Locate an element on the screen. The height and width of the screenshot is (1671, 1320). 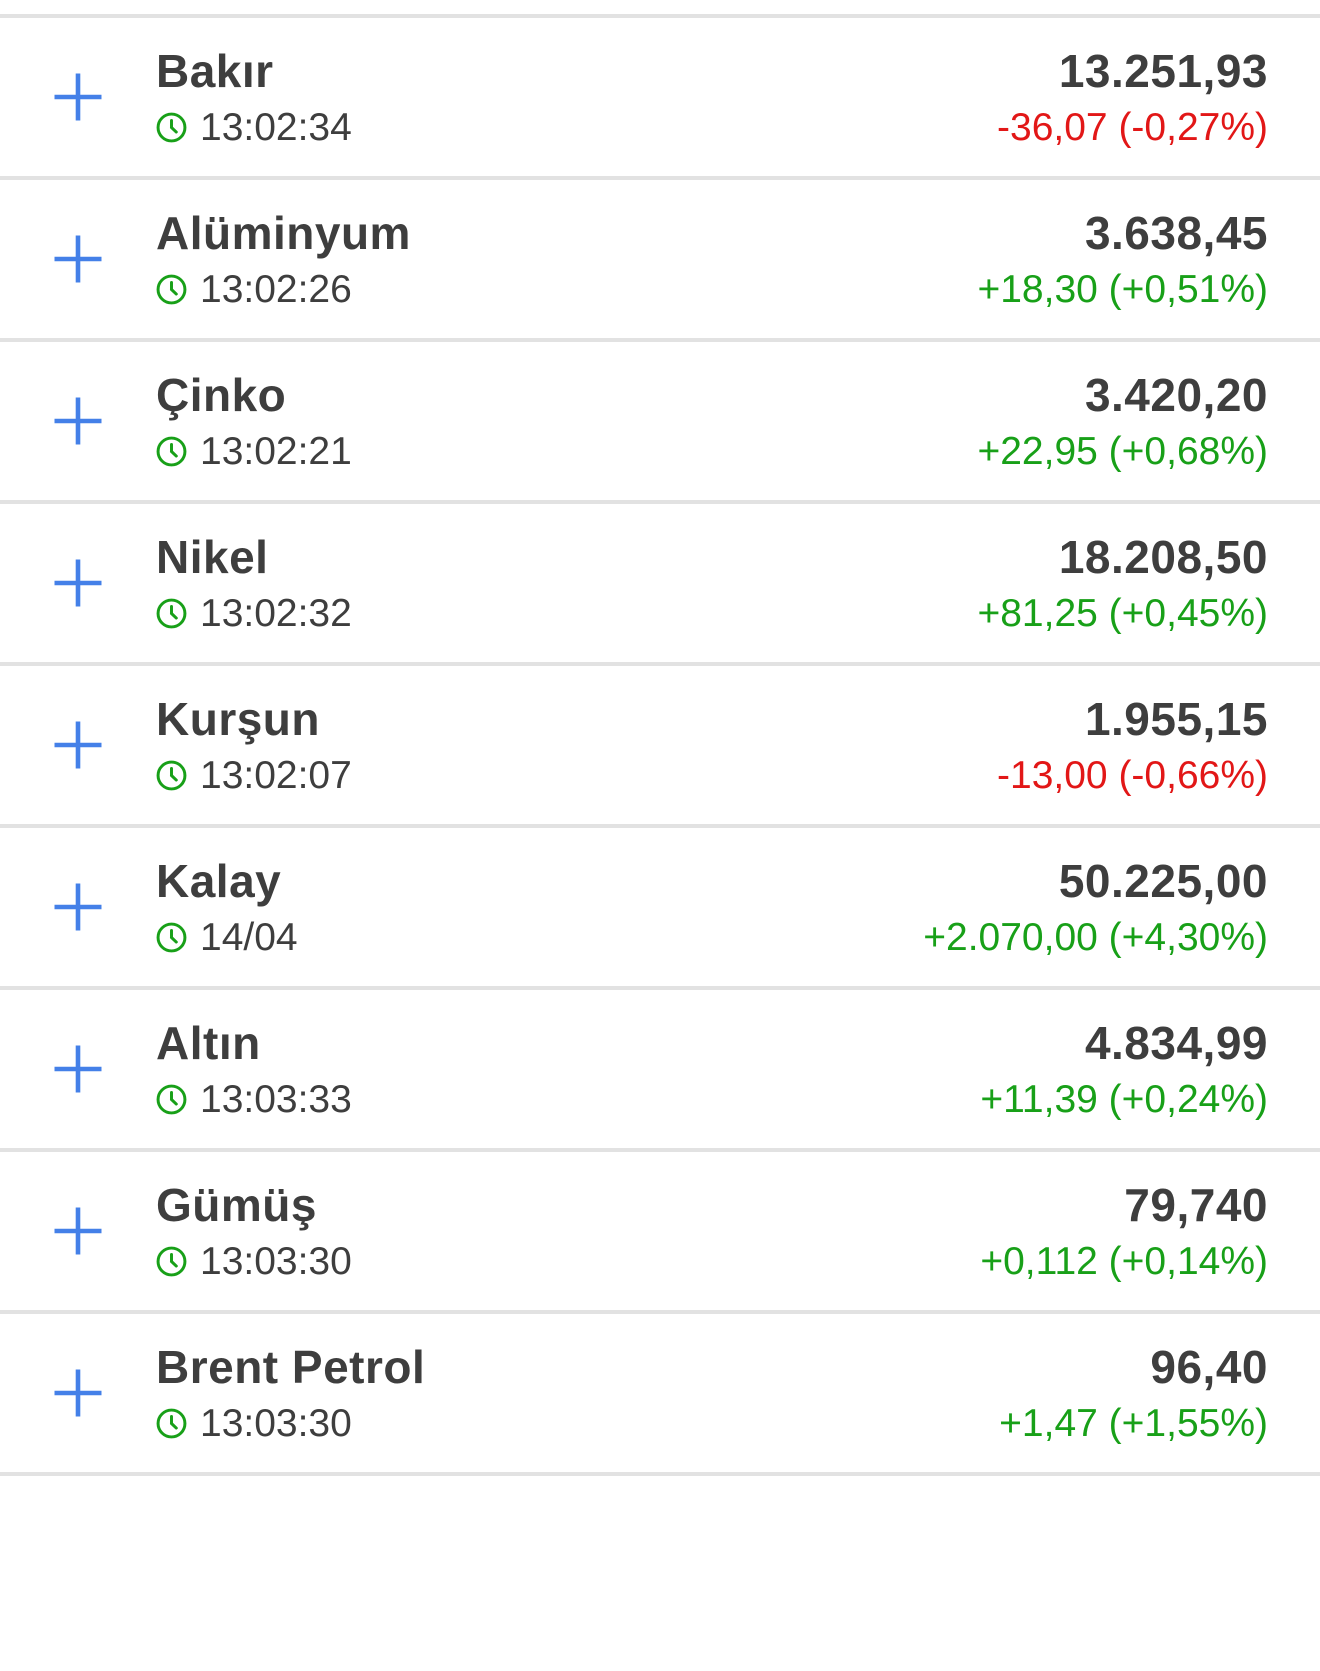
last-update-line: 13:03:33 is located at coordinates (568, 1099).